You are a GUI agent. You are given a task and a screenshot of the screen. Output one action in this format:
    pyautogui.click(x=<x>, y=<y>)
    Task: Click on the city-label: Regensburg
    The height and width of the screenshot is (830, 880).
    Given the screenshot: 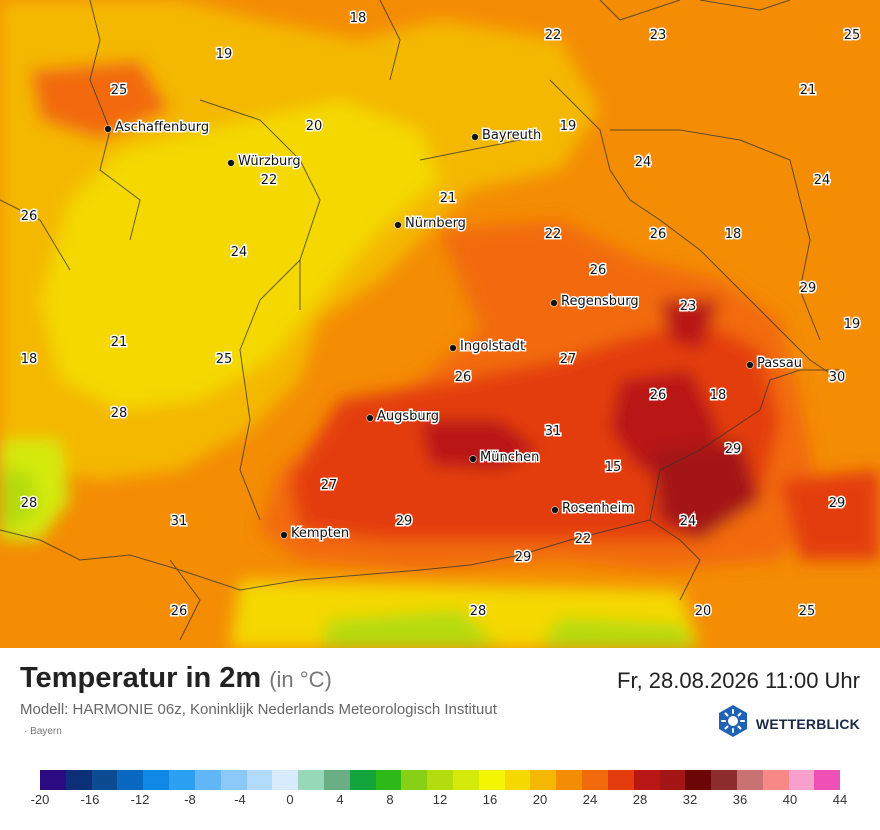 What is the action you would take?
    pyautogui.click(x=600, y=301)
    